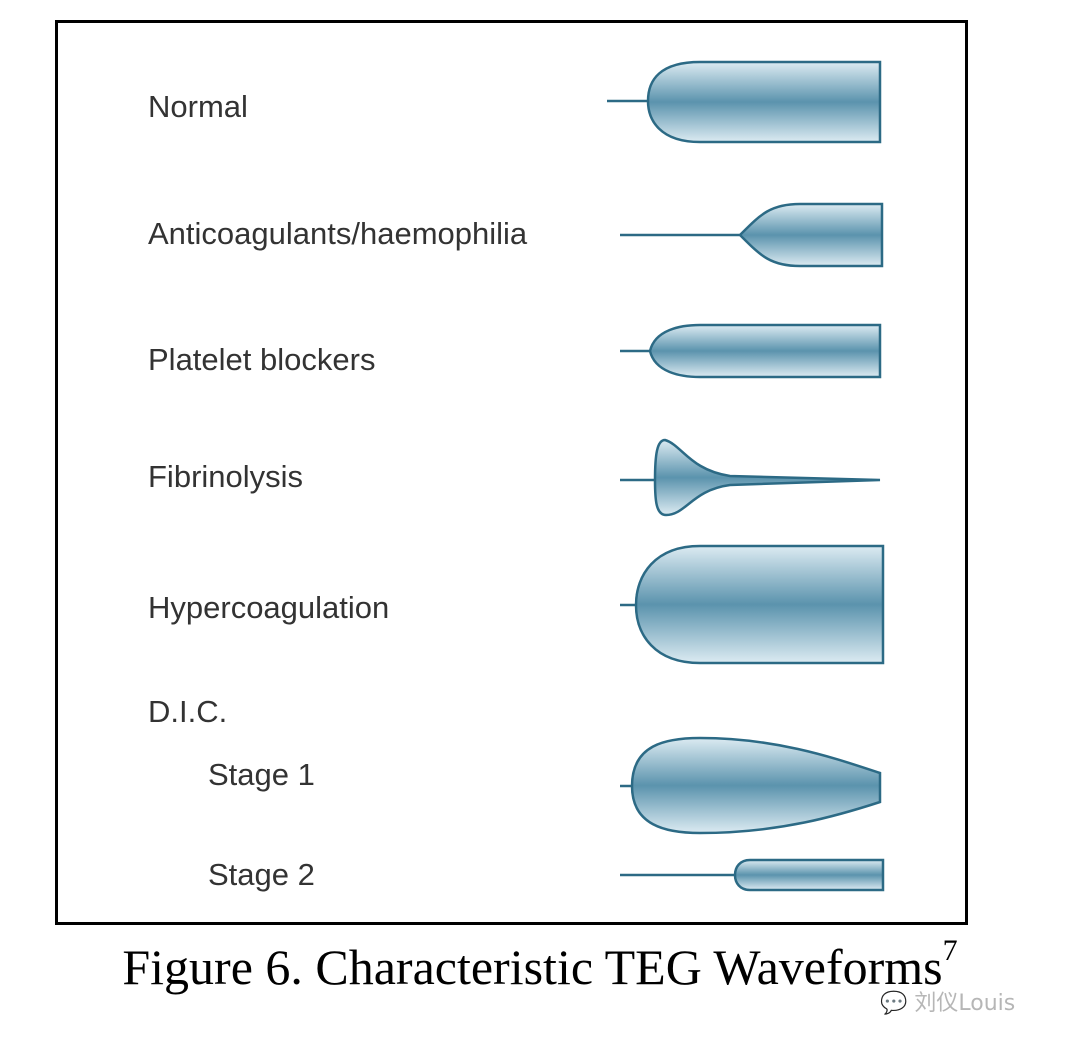 This screenshot has width=1080, height=1045. What do you see at coordinates (261, 774) in the screenshot?
I see `label-stage1: Stage 1` at bounding box center [261, 774].